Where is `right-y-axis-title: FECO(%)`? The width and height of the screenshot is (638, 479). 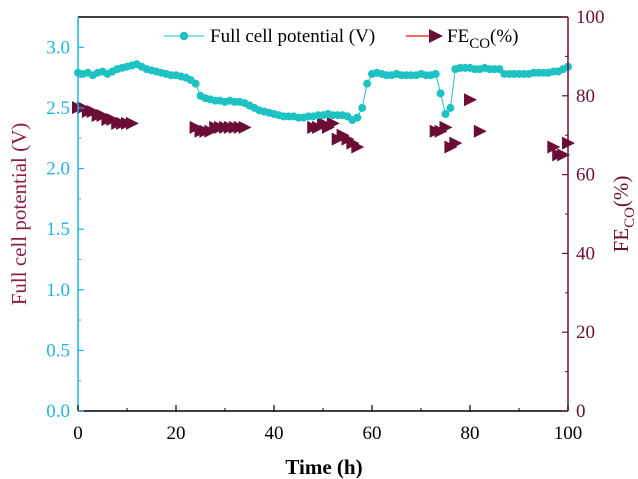 right-y-axis-title: FECO(%) is located at coordinates (623, 214).